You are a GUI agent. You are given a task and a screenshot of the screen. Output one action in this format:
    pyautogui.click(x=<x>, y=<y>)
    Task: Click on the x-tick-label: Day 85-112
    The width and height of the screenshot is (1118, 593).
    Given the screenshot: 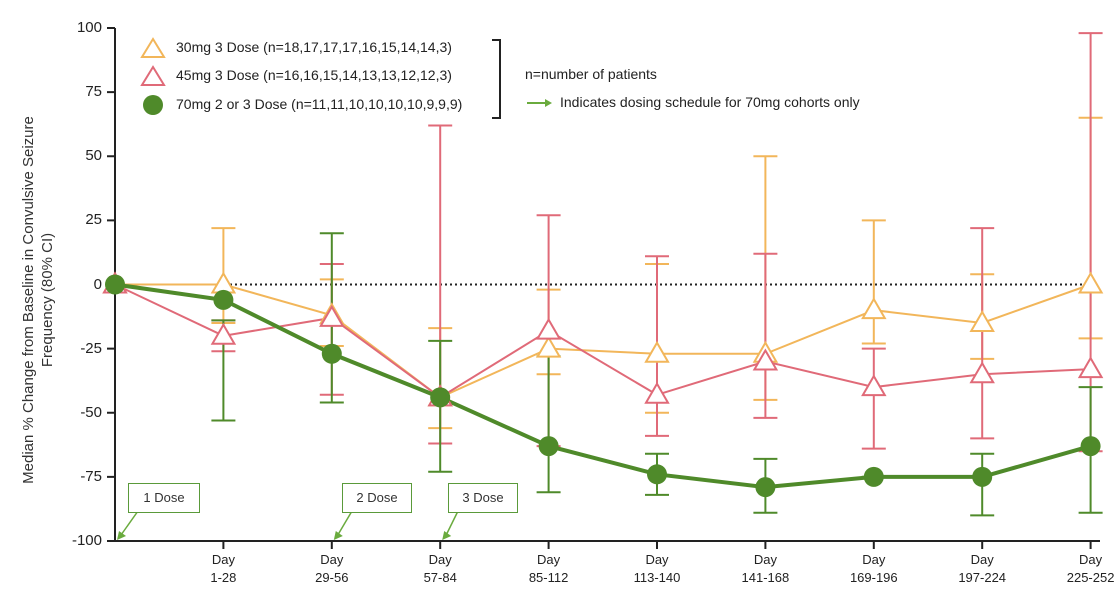 What is the action you would take?
    pyautogui.click(x=549, y=569)
    